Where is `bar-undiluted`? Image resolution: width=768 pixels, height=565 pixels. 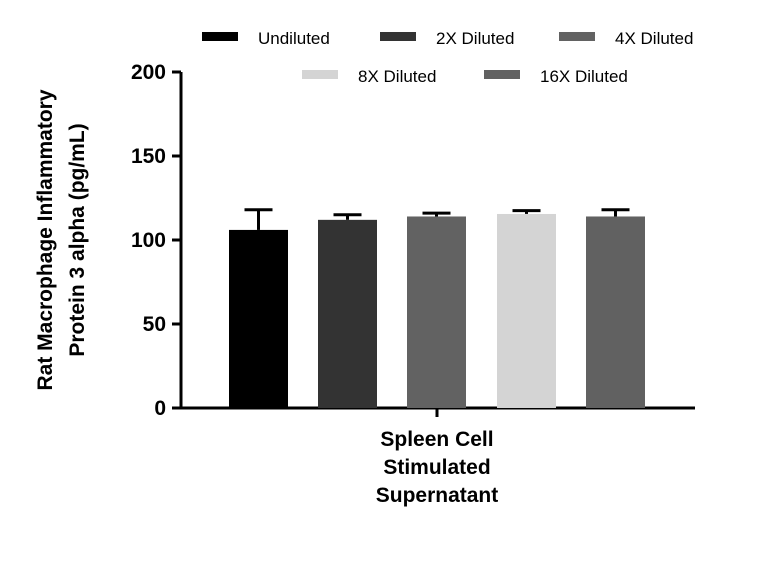 bar-undiluted is located at coordinates (258, 318).